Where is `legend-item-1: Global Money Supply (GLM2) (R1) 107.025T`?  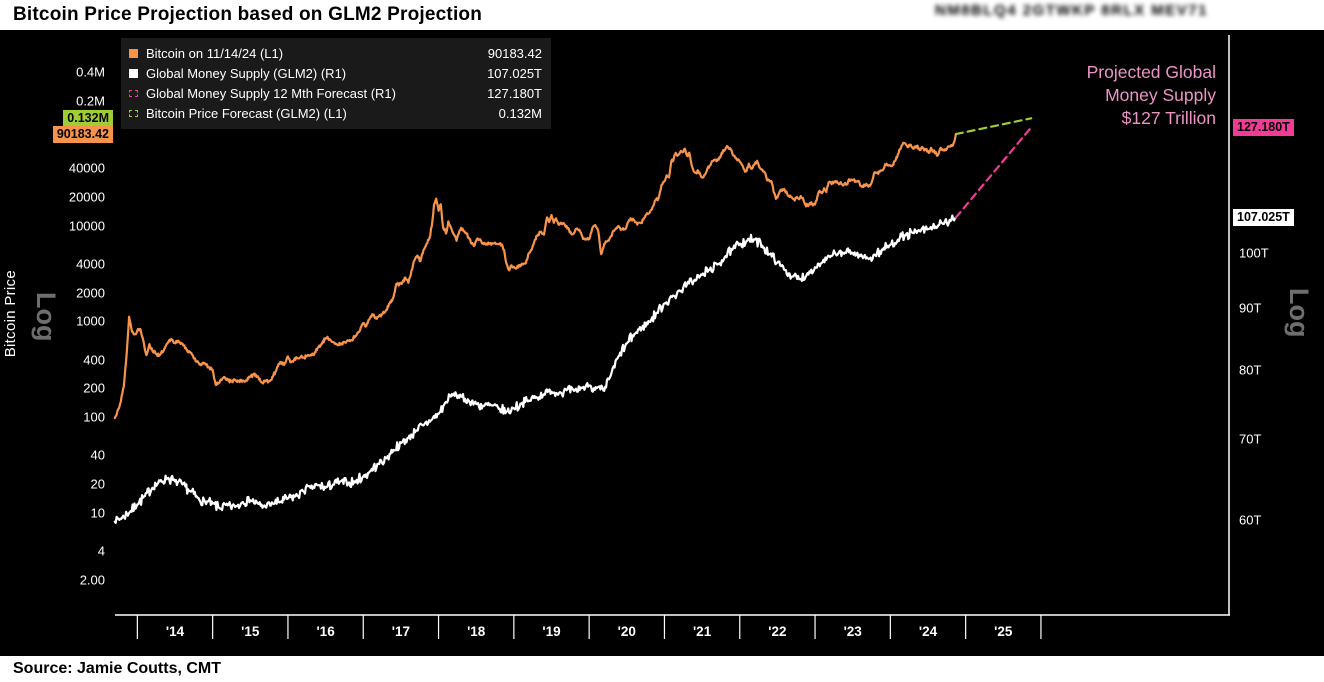
legend-item-1: Global Money Supply (GLM2) (R1) 107.025T is located at coordinates (335, 73).